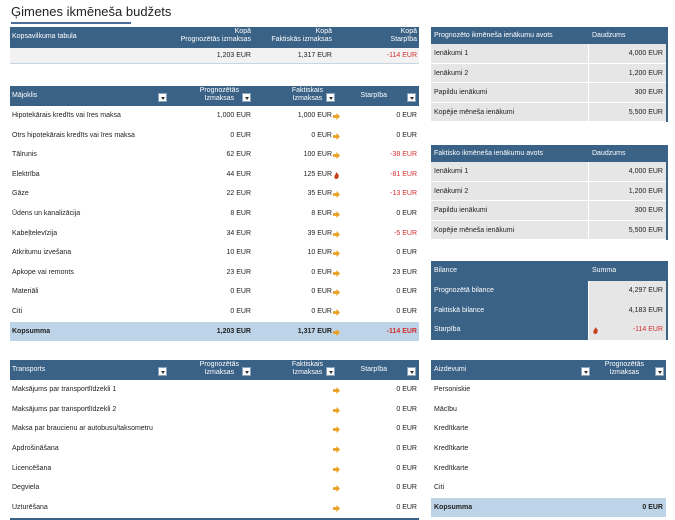 Image resolution: width=675 pixels, height=520 pixels. Describe the element at coordinates (647, 329) in the screenshot. I see `row-value: -114 EUR` at that location.